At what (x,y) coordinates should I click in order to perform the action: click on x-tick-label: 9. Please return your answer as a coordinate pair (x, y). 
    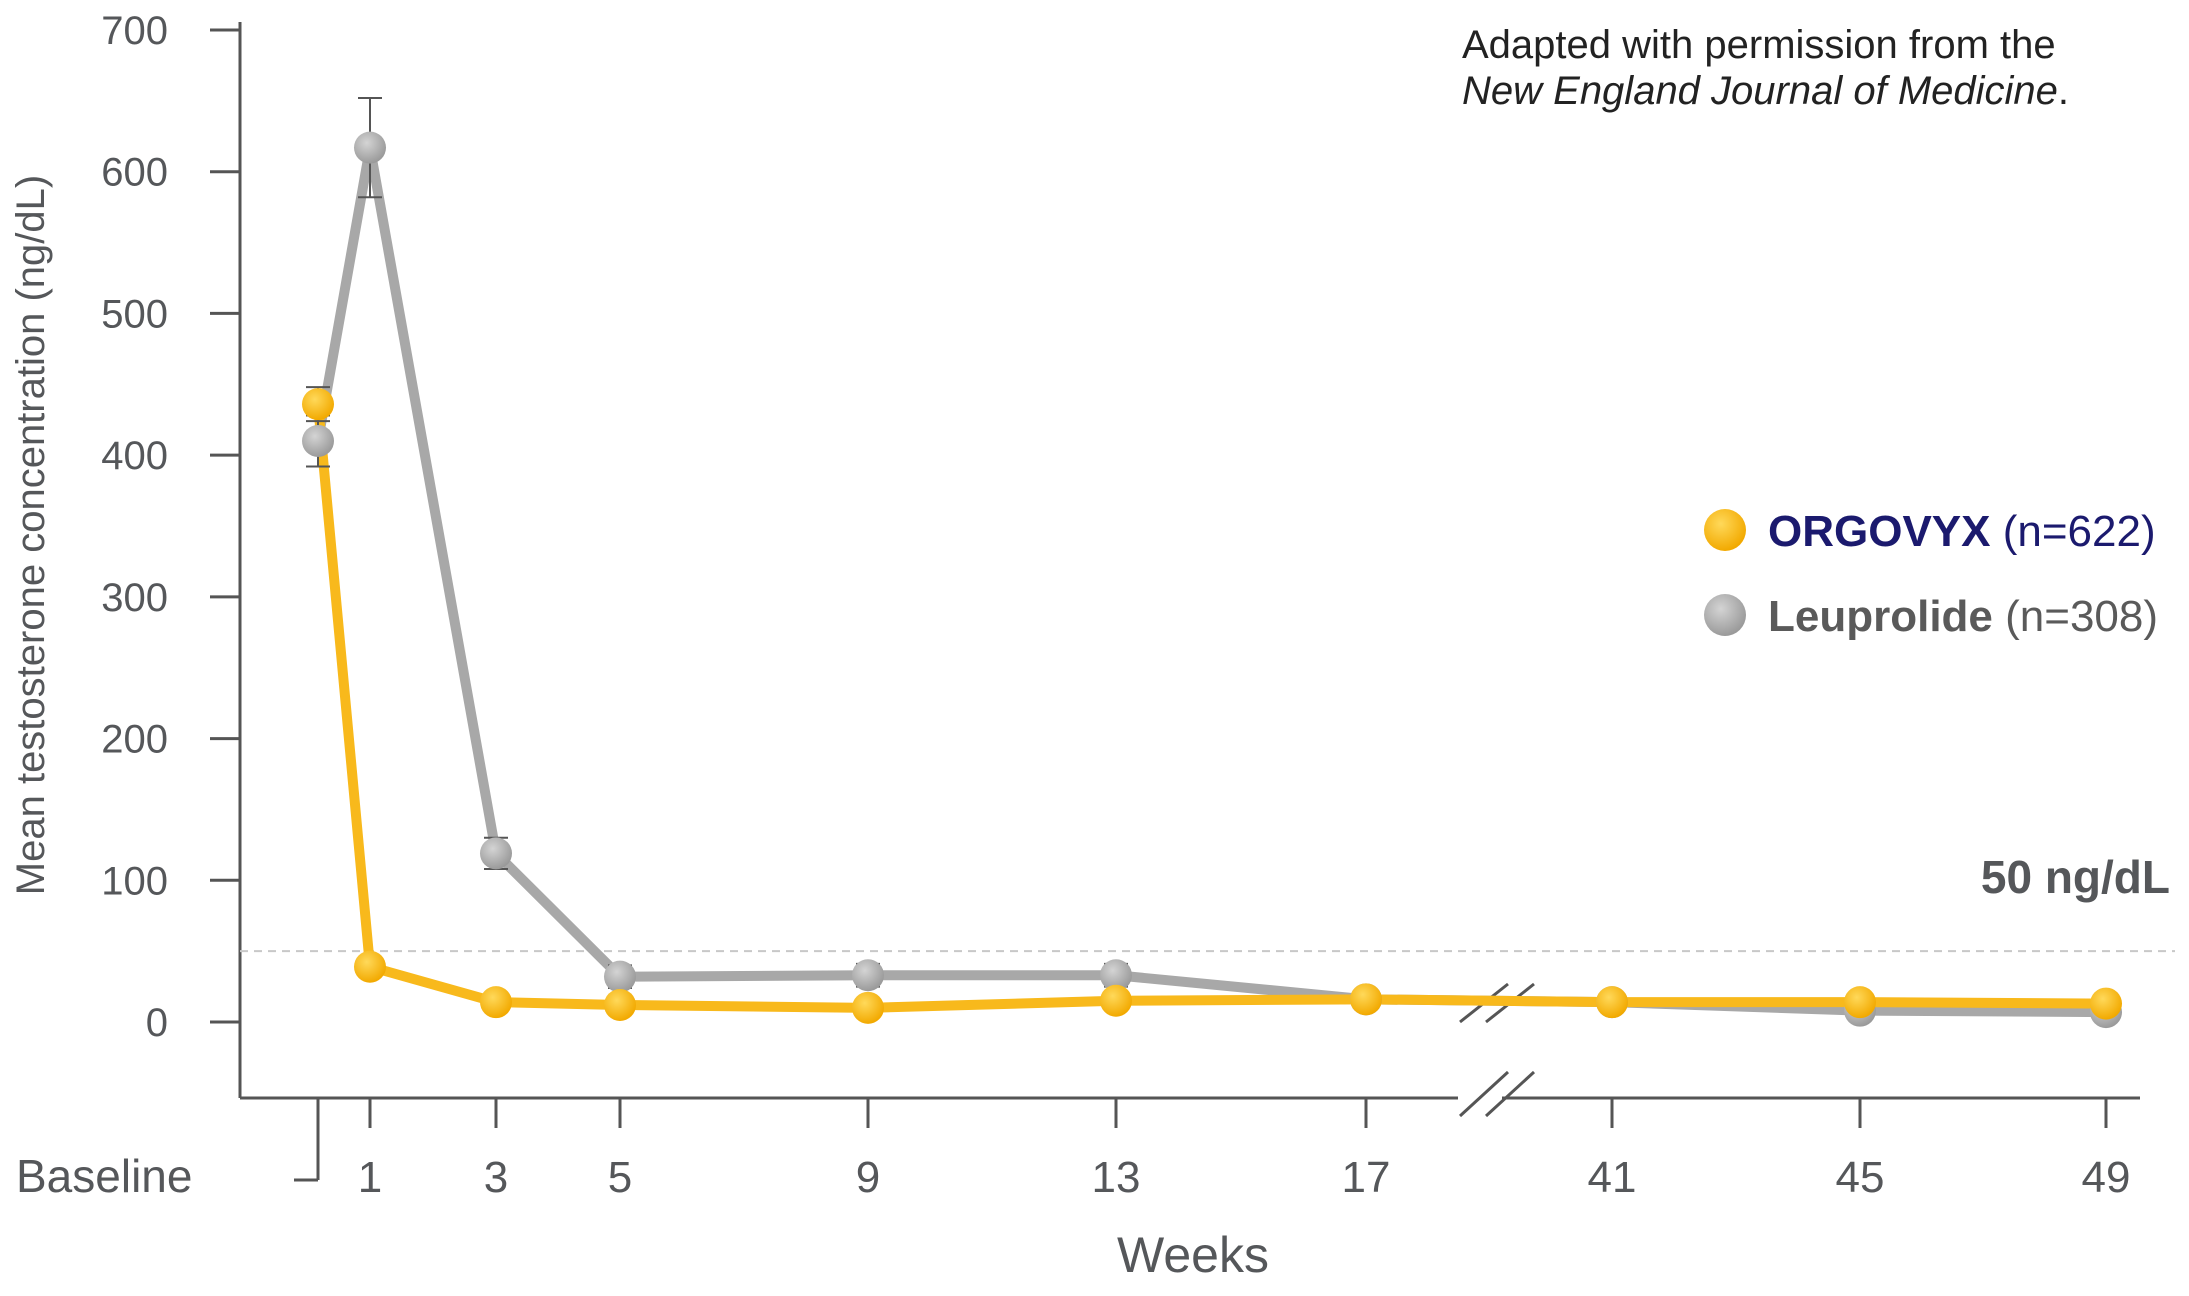
    Looking at the image, I should click on (868, 1177).